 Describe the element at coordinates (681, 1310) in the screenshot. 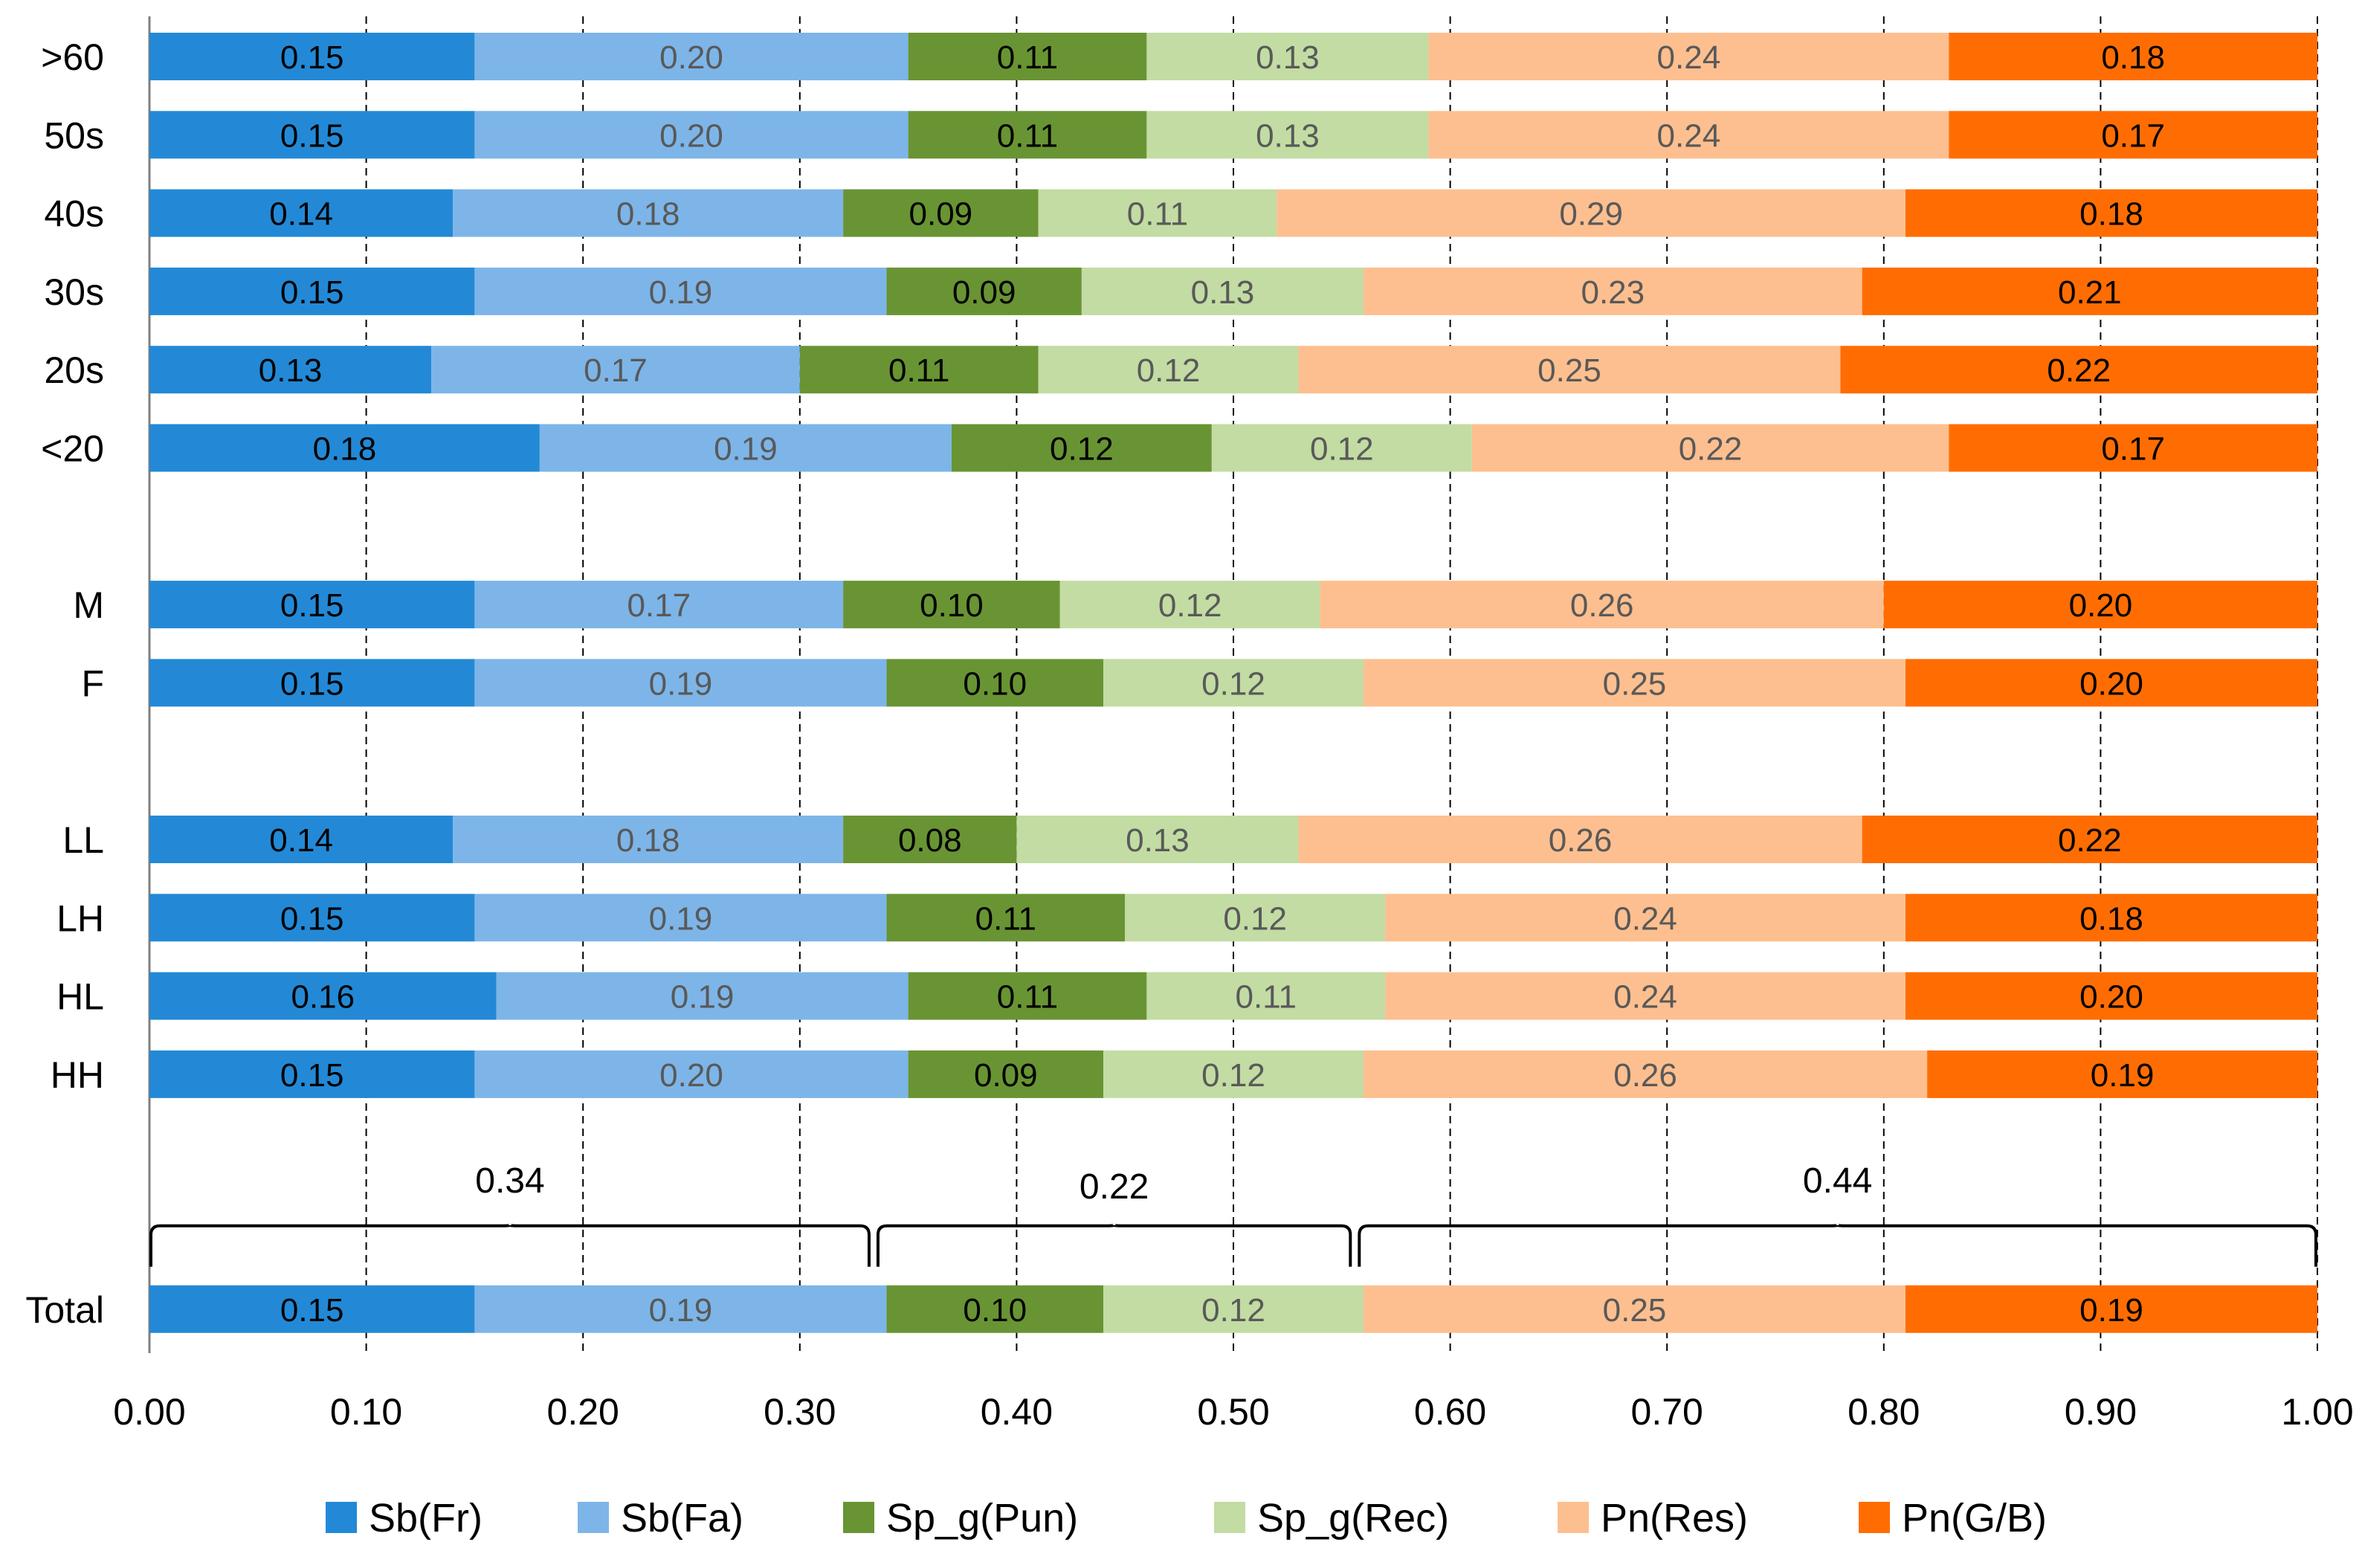

I see `data-label-total-sb-fa: 0.19` at that location.